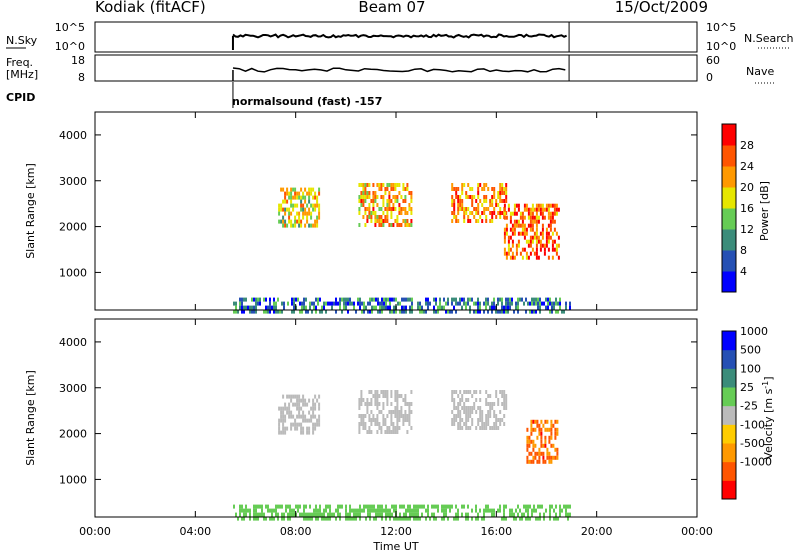  Describe the element at coordinates (729, 219) in the screenshot. I see `colorbar-swatch` at that location.